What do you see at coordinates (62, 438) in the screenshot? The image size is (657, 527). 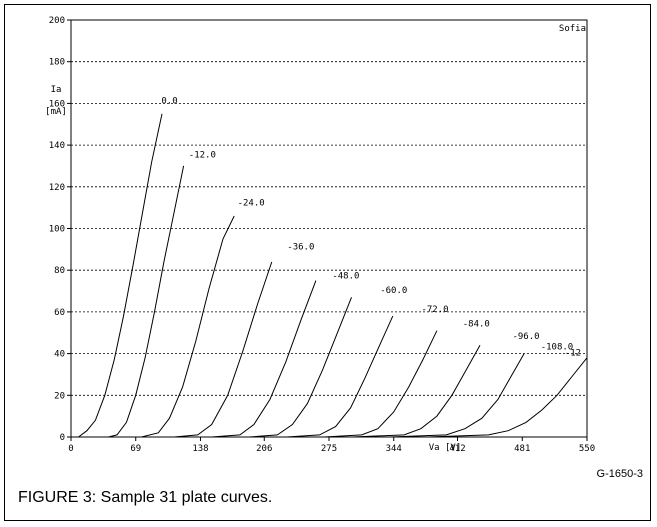 I see `y-tick-label: 0` at bounding box center [62, 438].